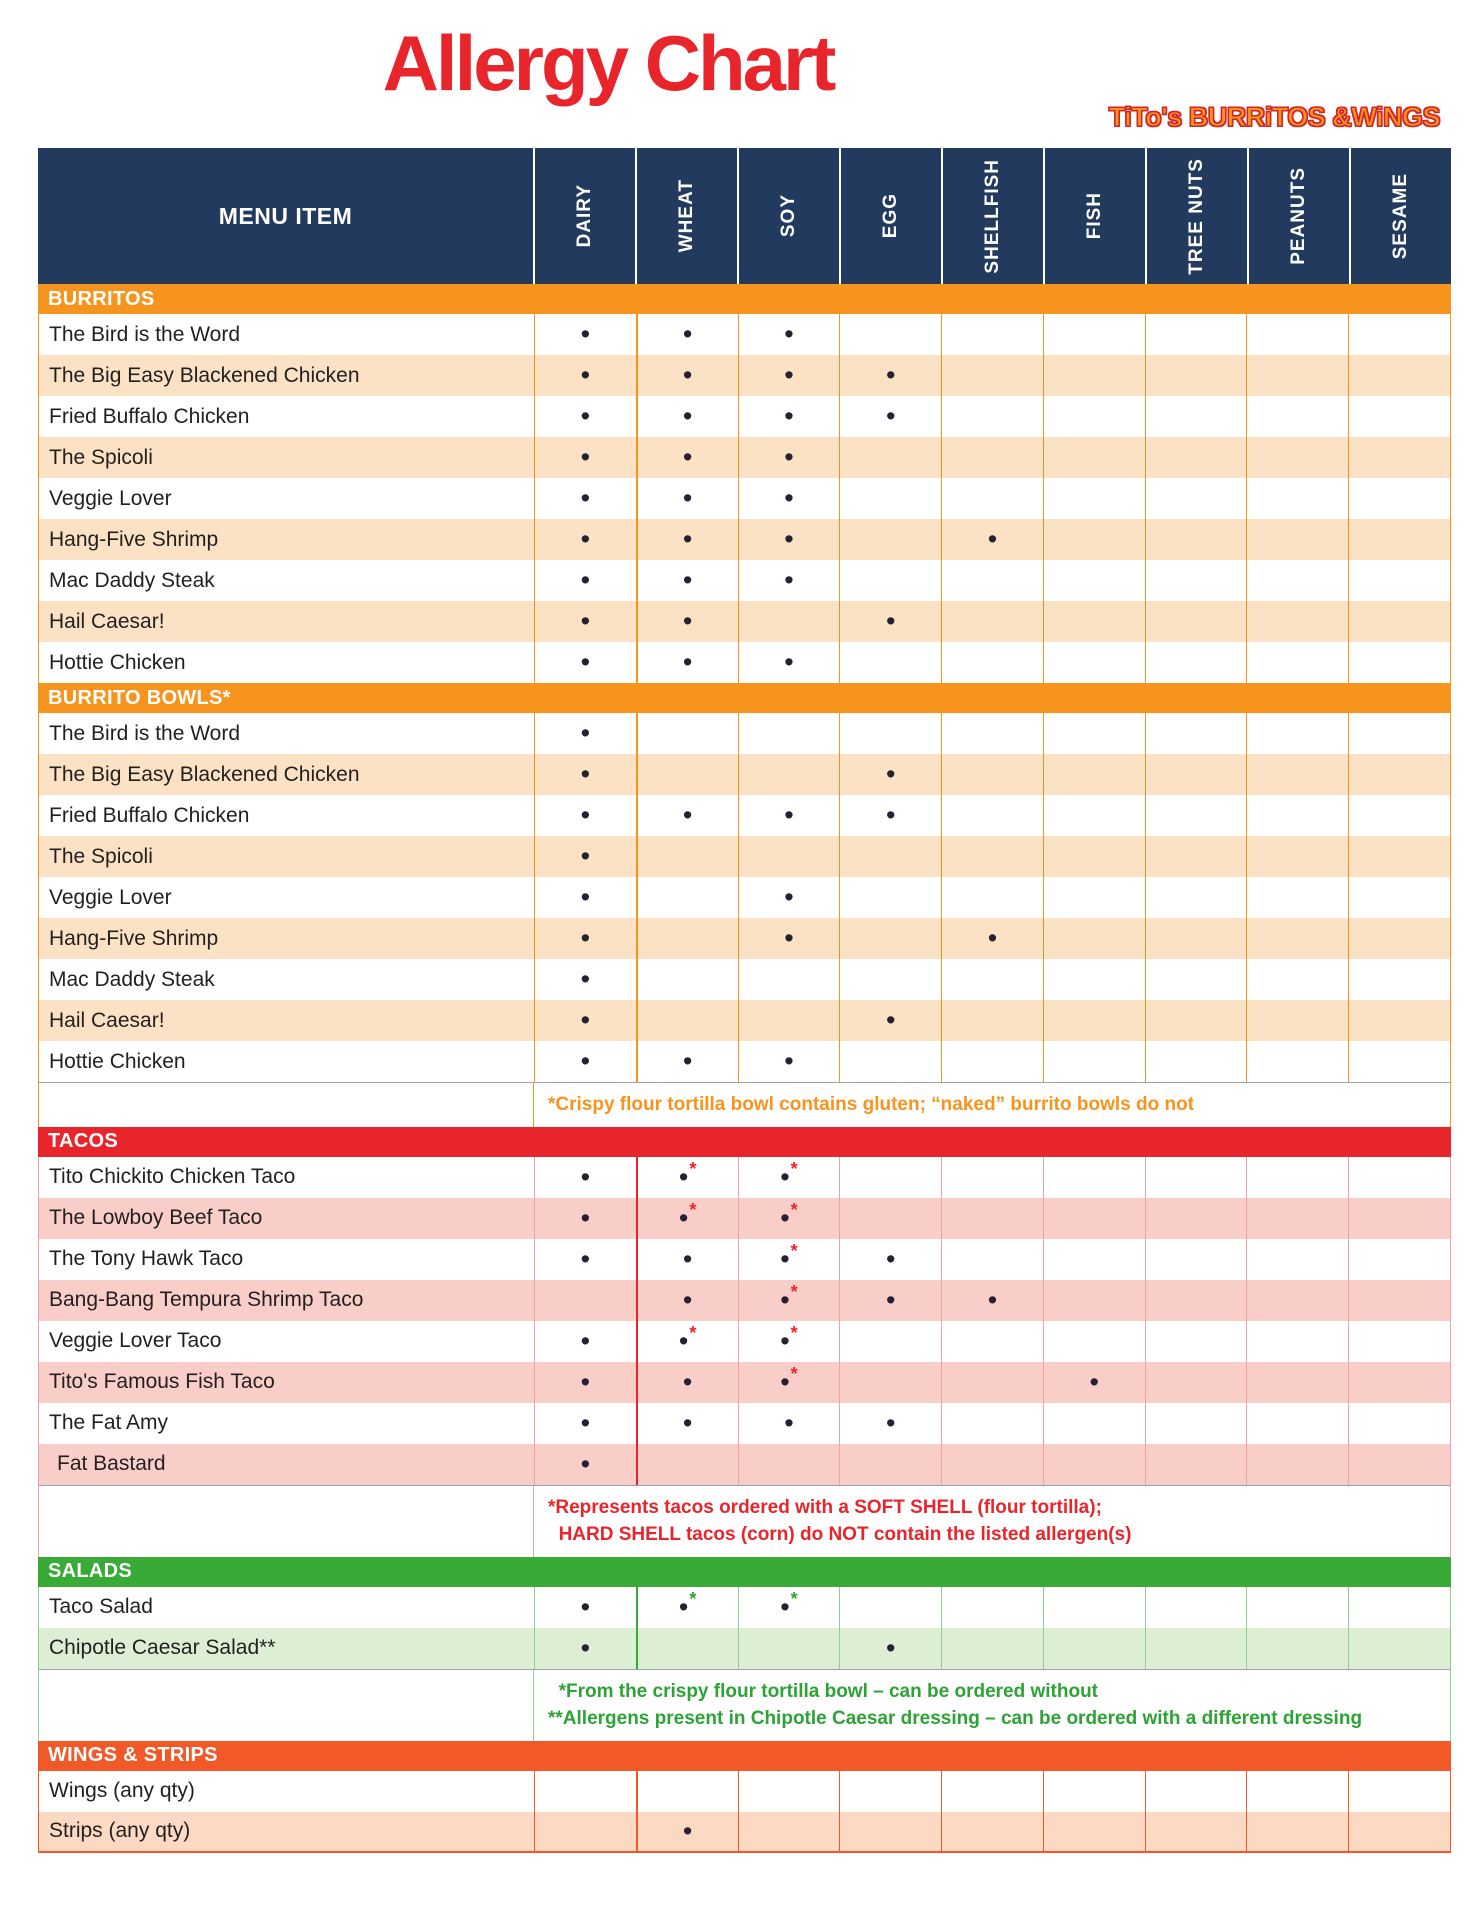 The width and height of the screenshot is (1484, 1920). I want to click on menu-row: Tito Chickito Chicken Taco • • * • *, so click(744, 1177).